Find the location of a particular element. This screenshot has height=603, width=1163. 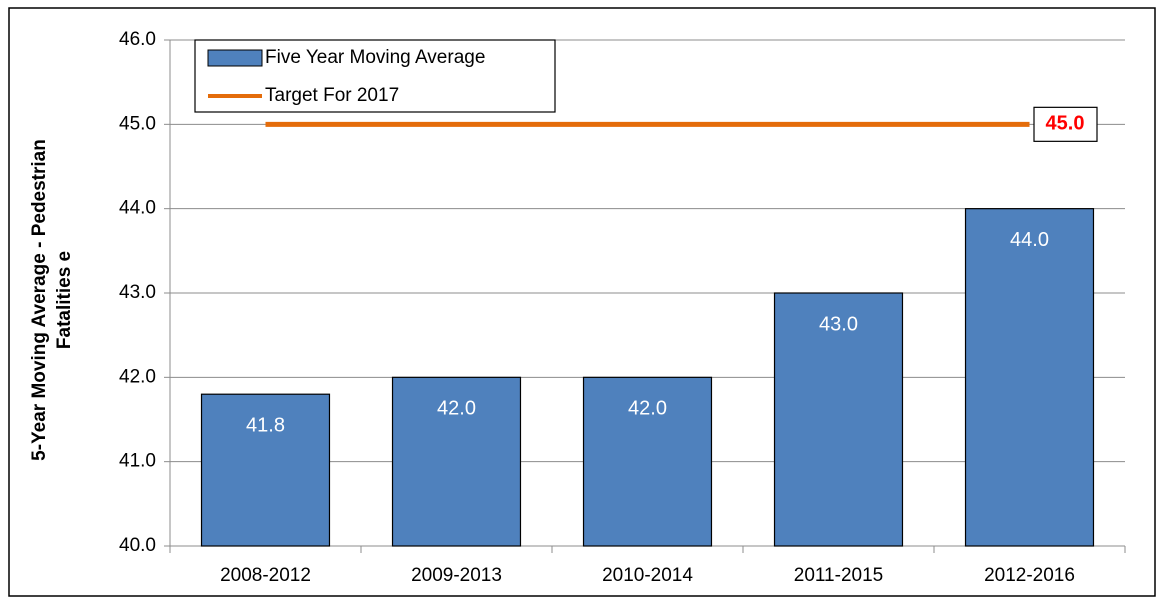

x-tick-label: 2008-2012 is located at coordinates (265, 575).